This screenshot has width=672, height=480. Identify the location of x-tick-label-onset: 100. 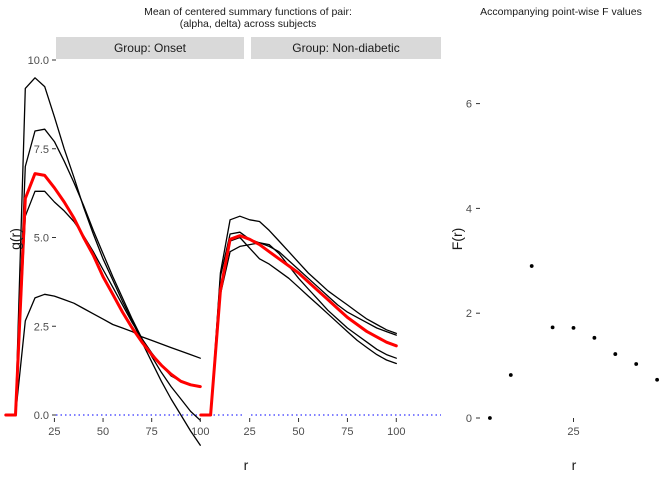
(200, 432).